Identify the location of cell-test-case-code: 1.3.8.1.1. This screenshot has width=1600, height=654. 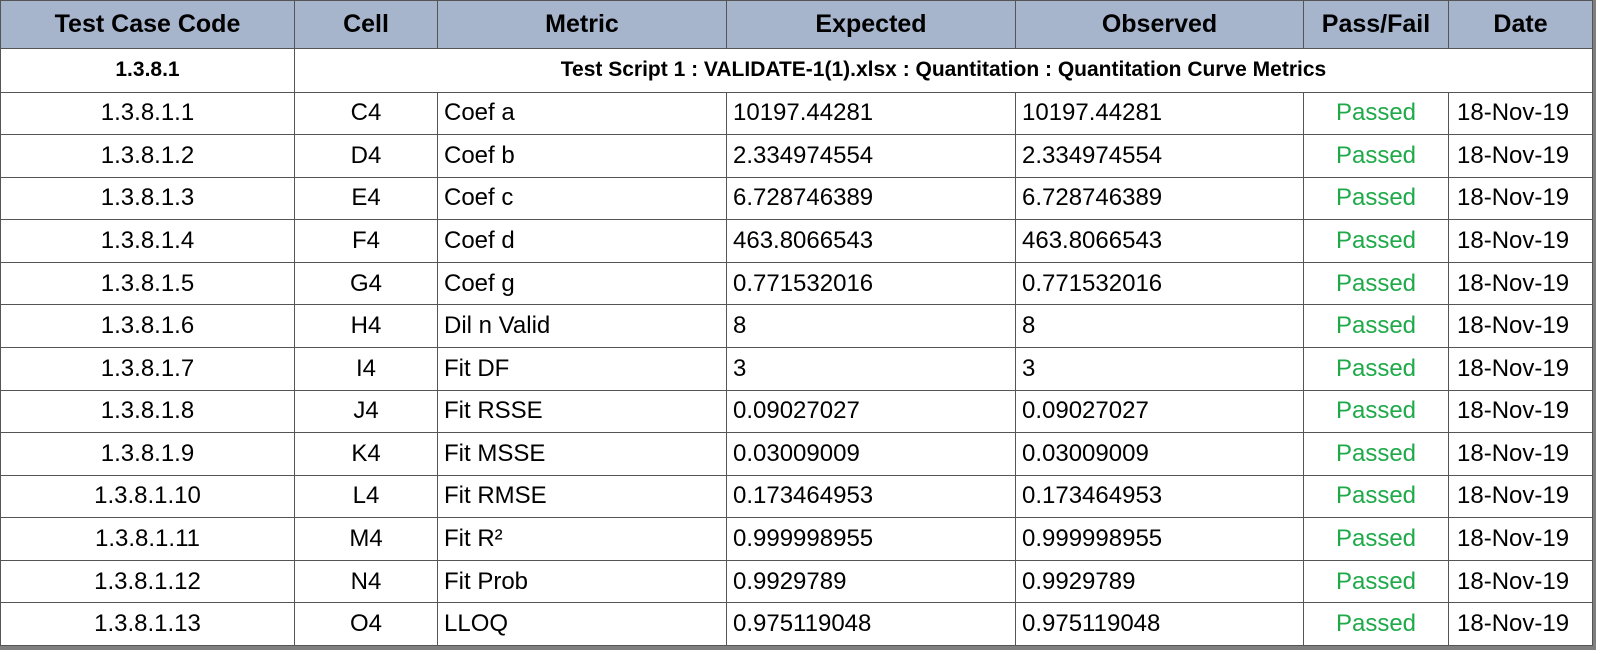
(147, 113).